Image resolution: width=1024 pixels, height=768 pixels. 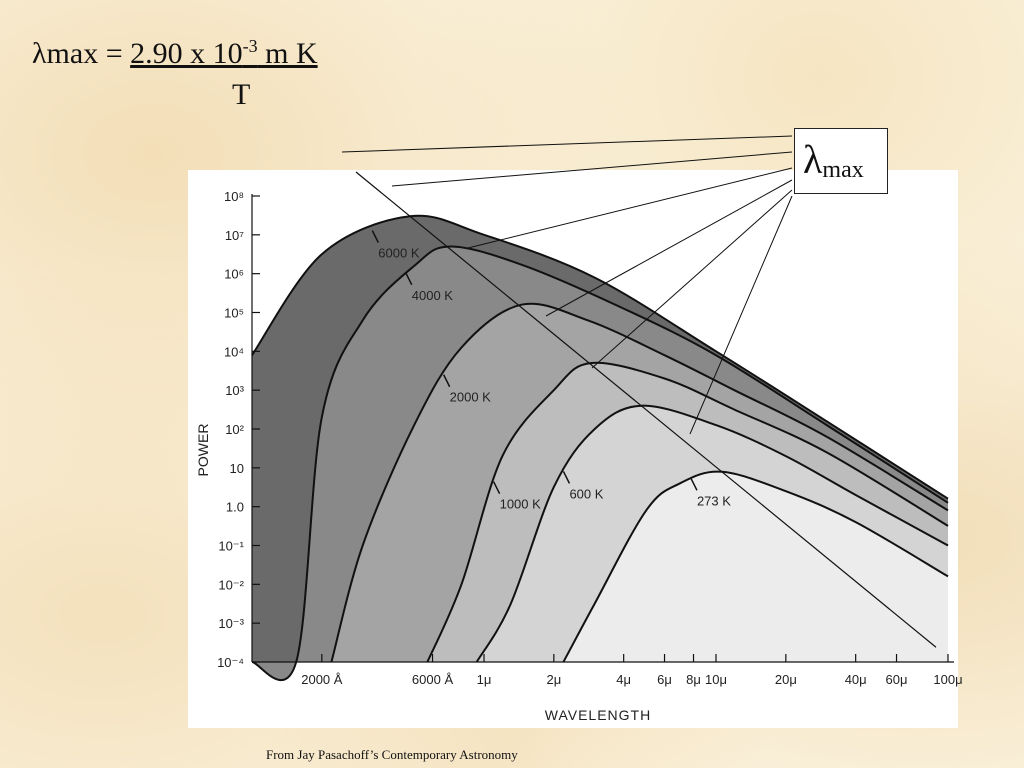 I want to click on x-axis-label: WAVELENGTH, so click(x=598, y=715).